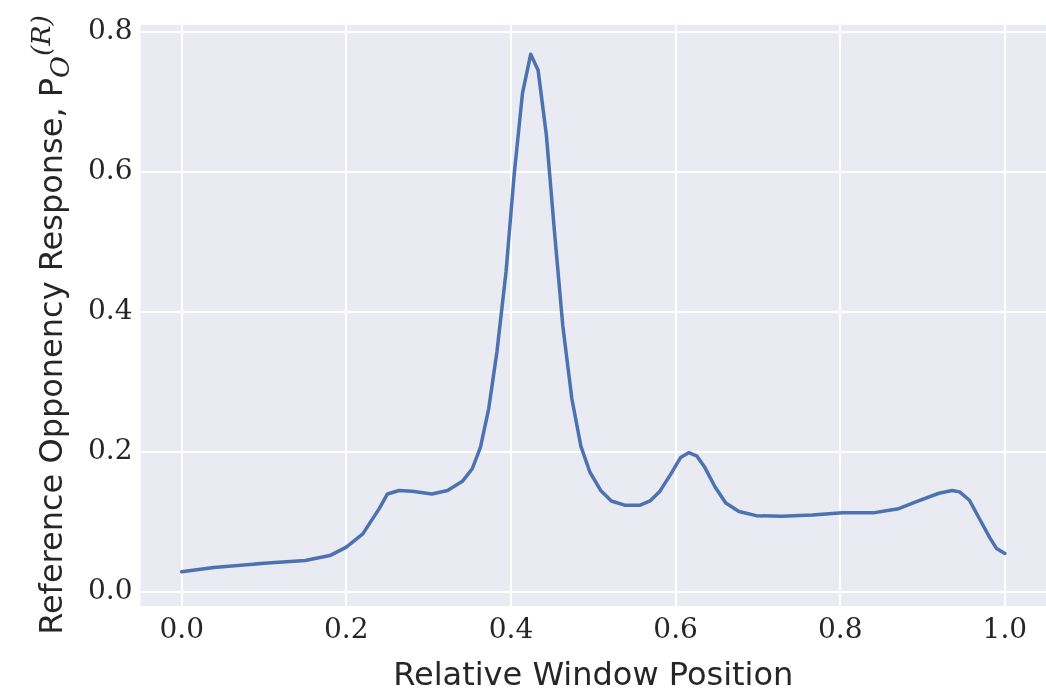 The width and height of the screenshot is (1046, 700). I want to click on y-tick-label: 0.4, so click(110, 310).